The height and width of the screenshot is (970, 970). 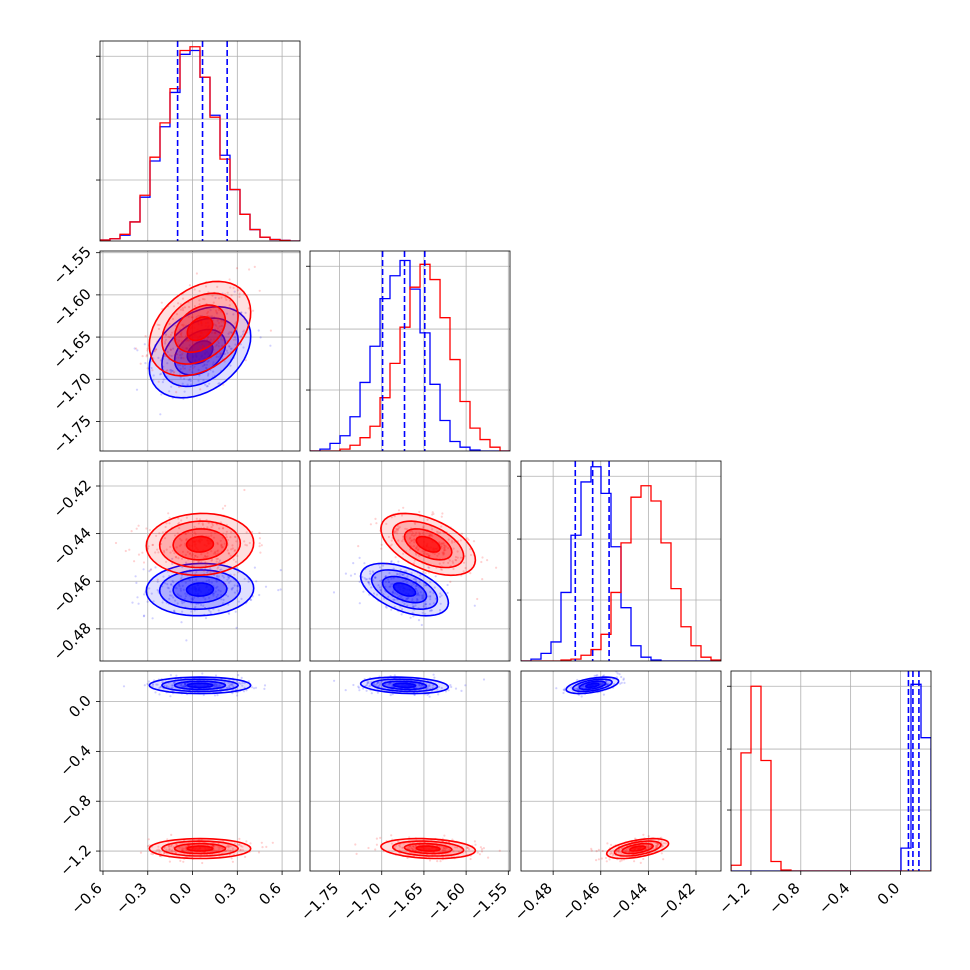 What do you see at coordinates (75, 810) in the screenshot?
I see `y-tick-label: −0.8` at bounding box center [75, 810].